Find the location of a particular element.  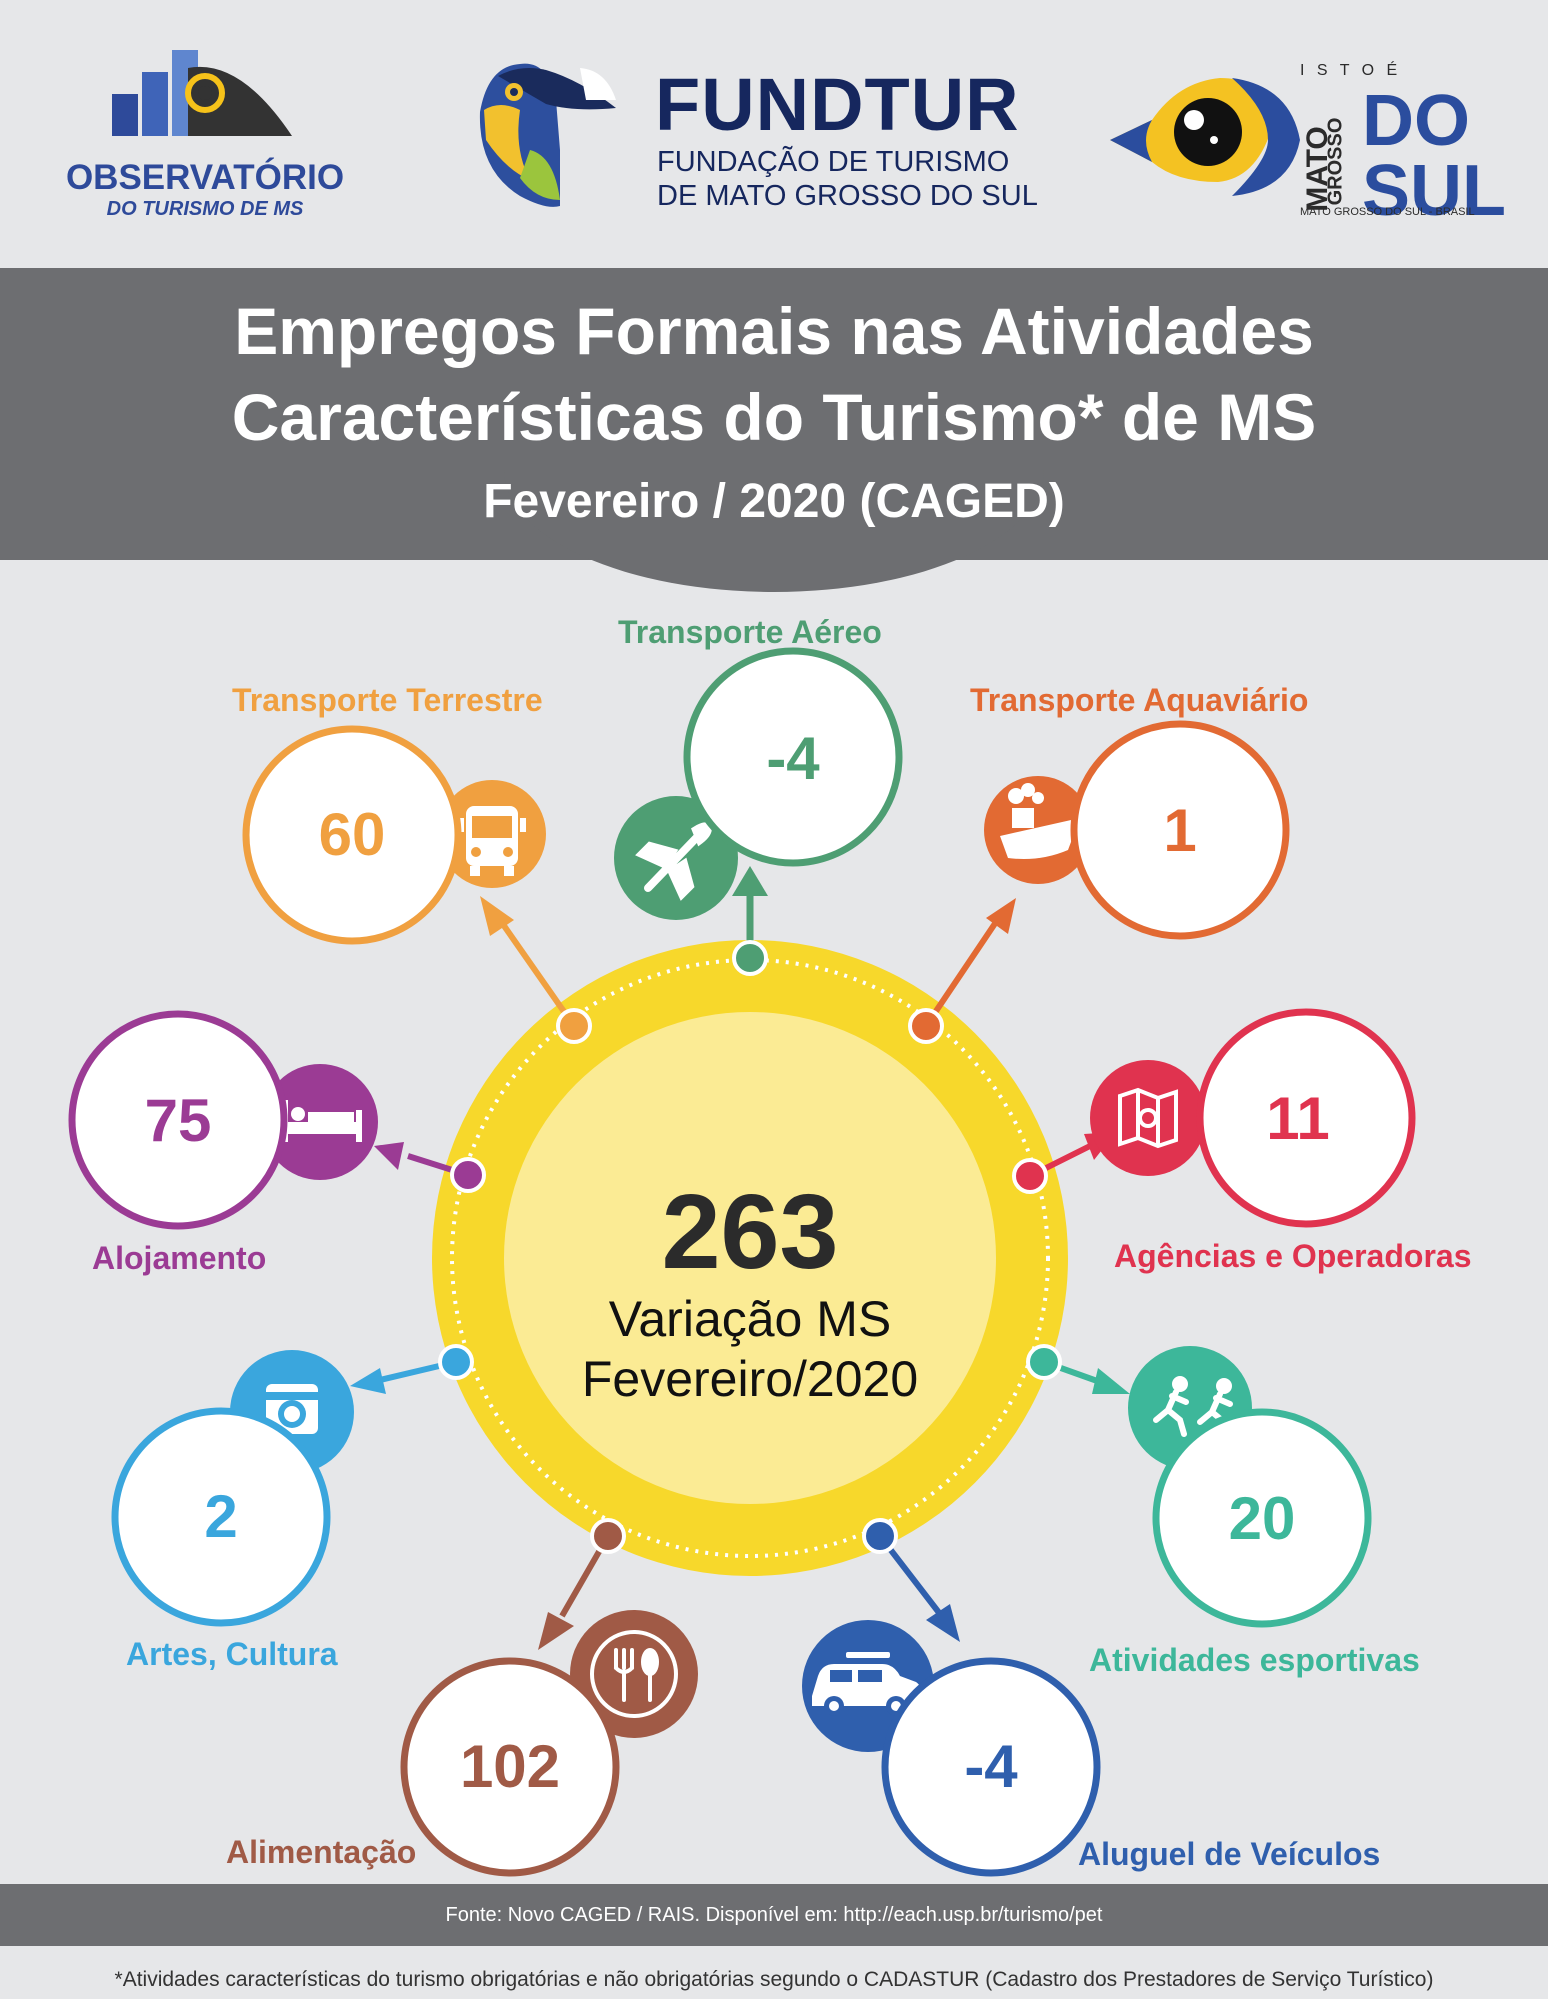

value-atividades-esportivas: 20 is located at coordinates (1262, 1518).